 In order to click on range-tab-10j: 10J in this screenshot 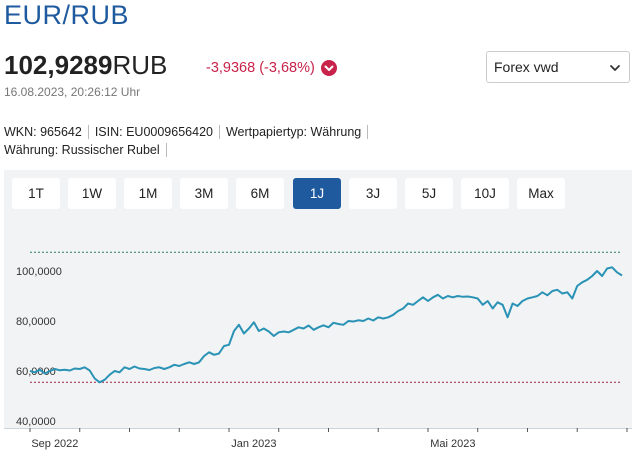, I will do `click(485, 193)`.